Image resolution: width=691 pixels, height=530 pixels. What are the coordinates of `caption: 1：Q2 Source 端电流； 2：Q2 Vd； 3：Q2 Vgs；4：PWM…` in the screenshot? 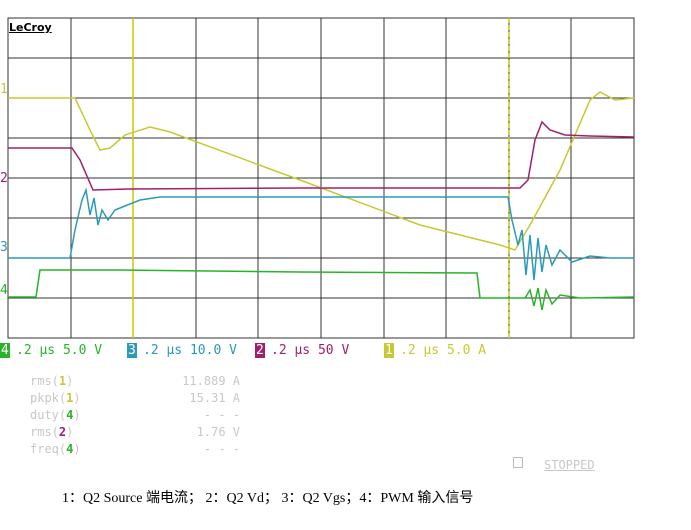 It's located at (268, 498).